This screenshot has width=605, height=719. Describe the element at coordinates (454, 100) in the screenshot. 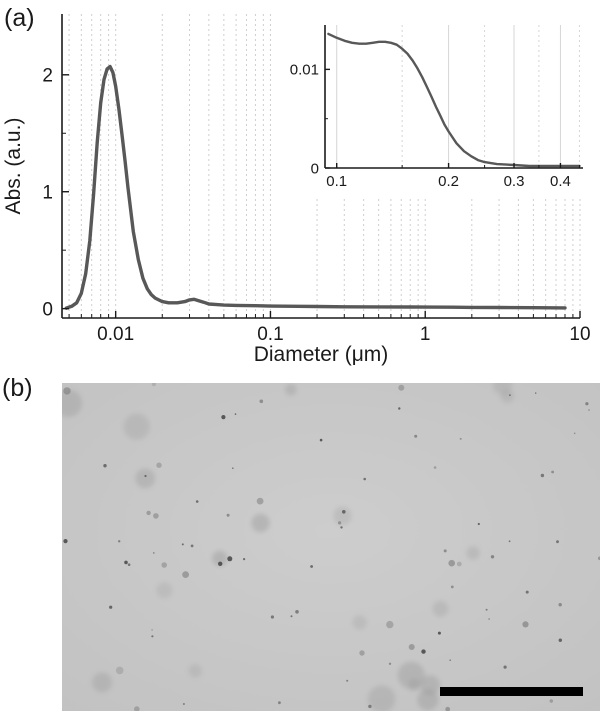

I see `inset-curve` at that location.